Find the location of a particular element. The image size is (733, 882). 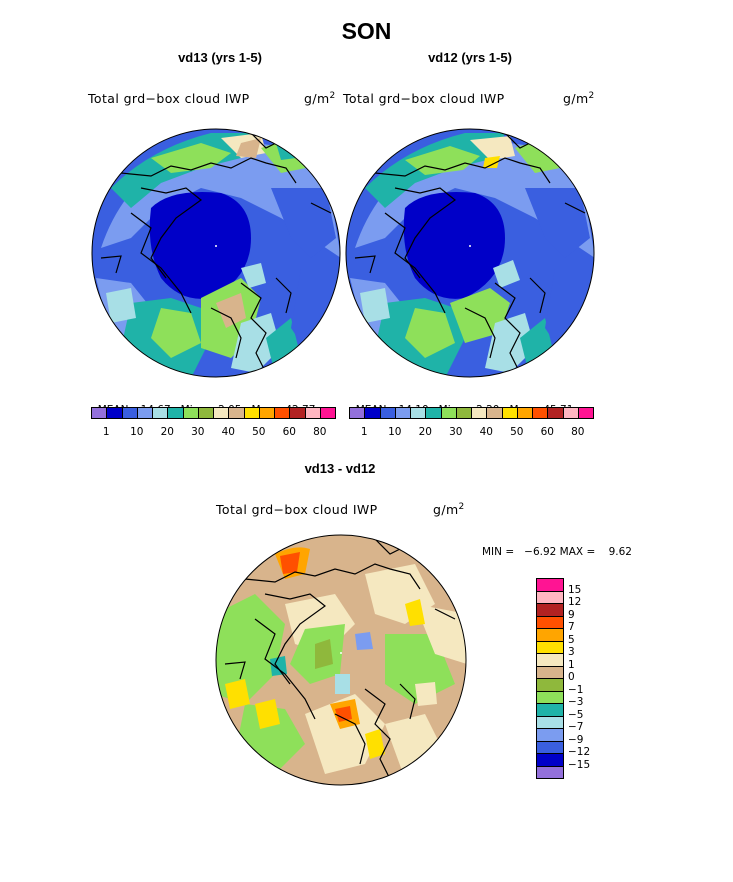

diff-polar-map is located at coordinates (341, 660).